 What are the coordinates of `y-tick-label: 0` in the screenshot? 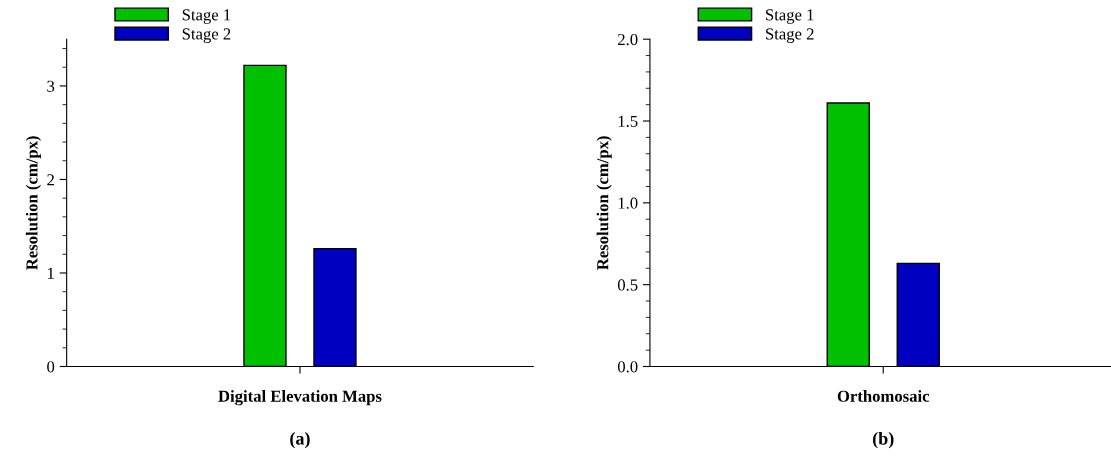 It's located at (51, 367).